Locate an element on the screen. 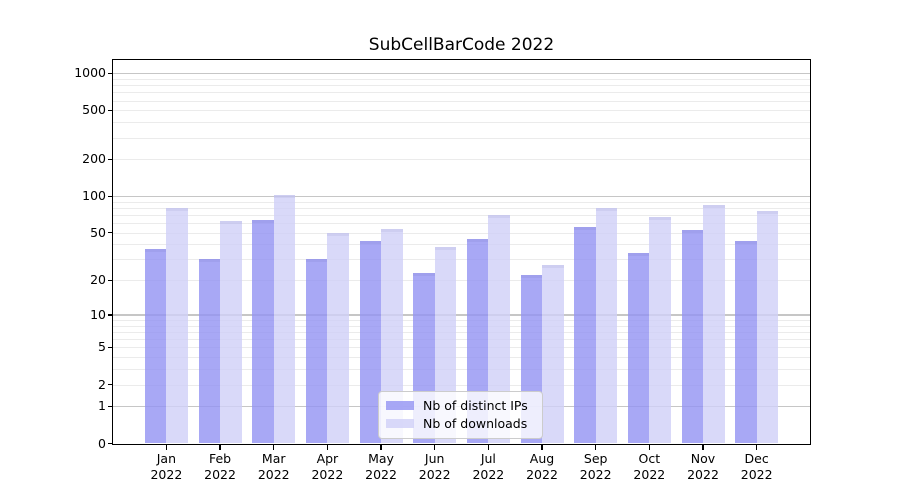 The image size is (900, 500). legend-item-distinct-ips: Nb of distinct IPs is located at coordinates (460, 406).